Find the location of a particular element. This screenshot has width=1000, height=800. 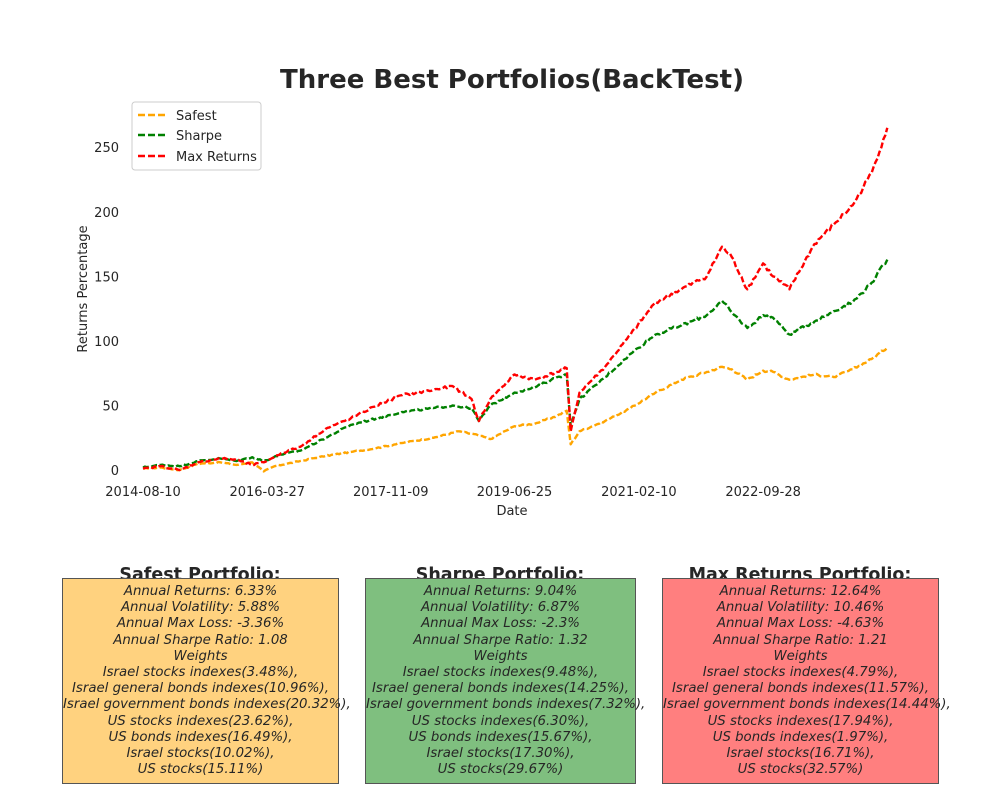

y-tick-label: 100 is located at coordinates (106, 342).